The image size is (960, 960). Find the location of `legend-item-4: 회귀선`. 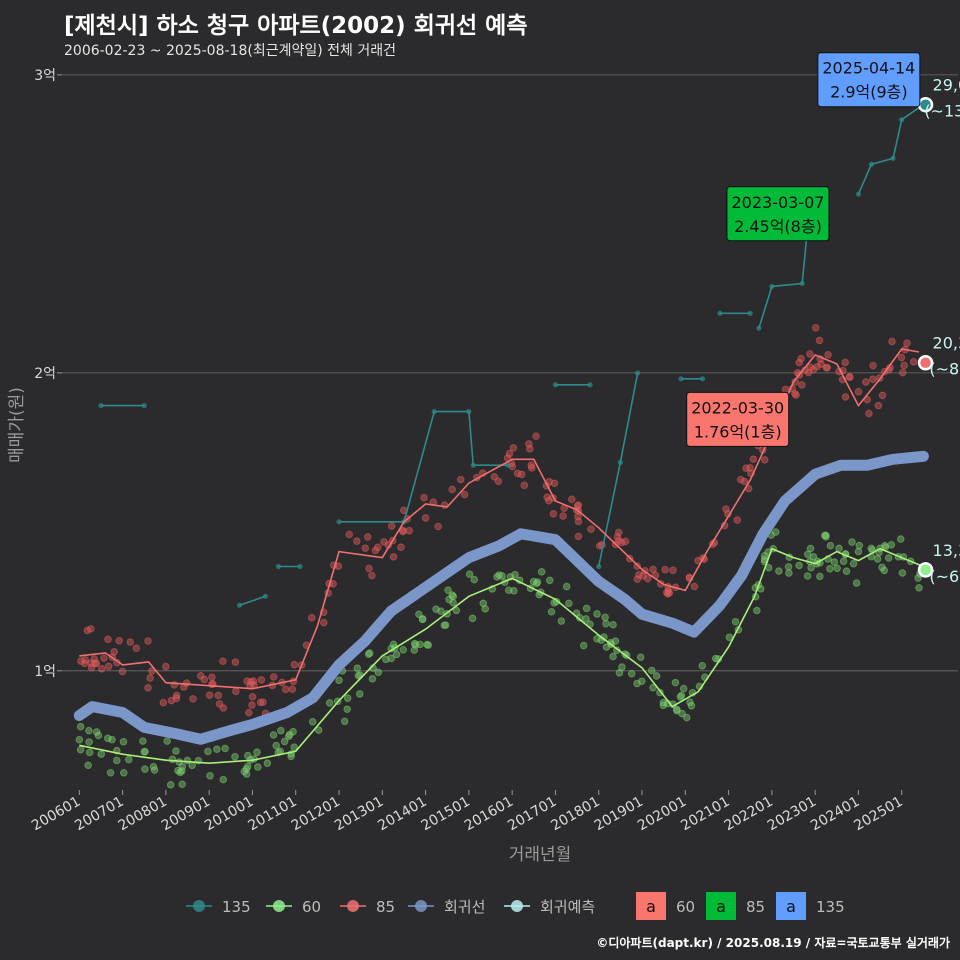

legend-item-4: 회귀선 is located at coordinates (446, 907).